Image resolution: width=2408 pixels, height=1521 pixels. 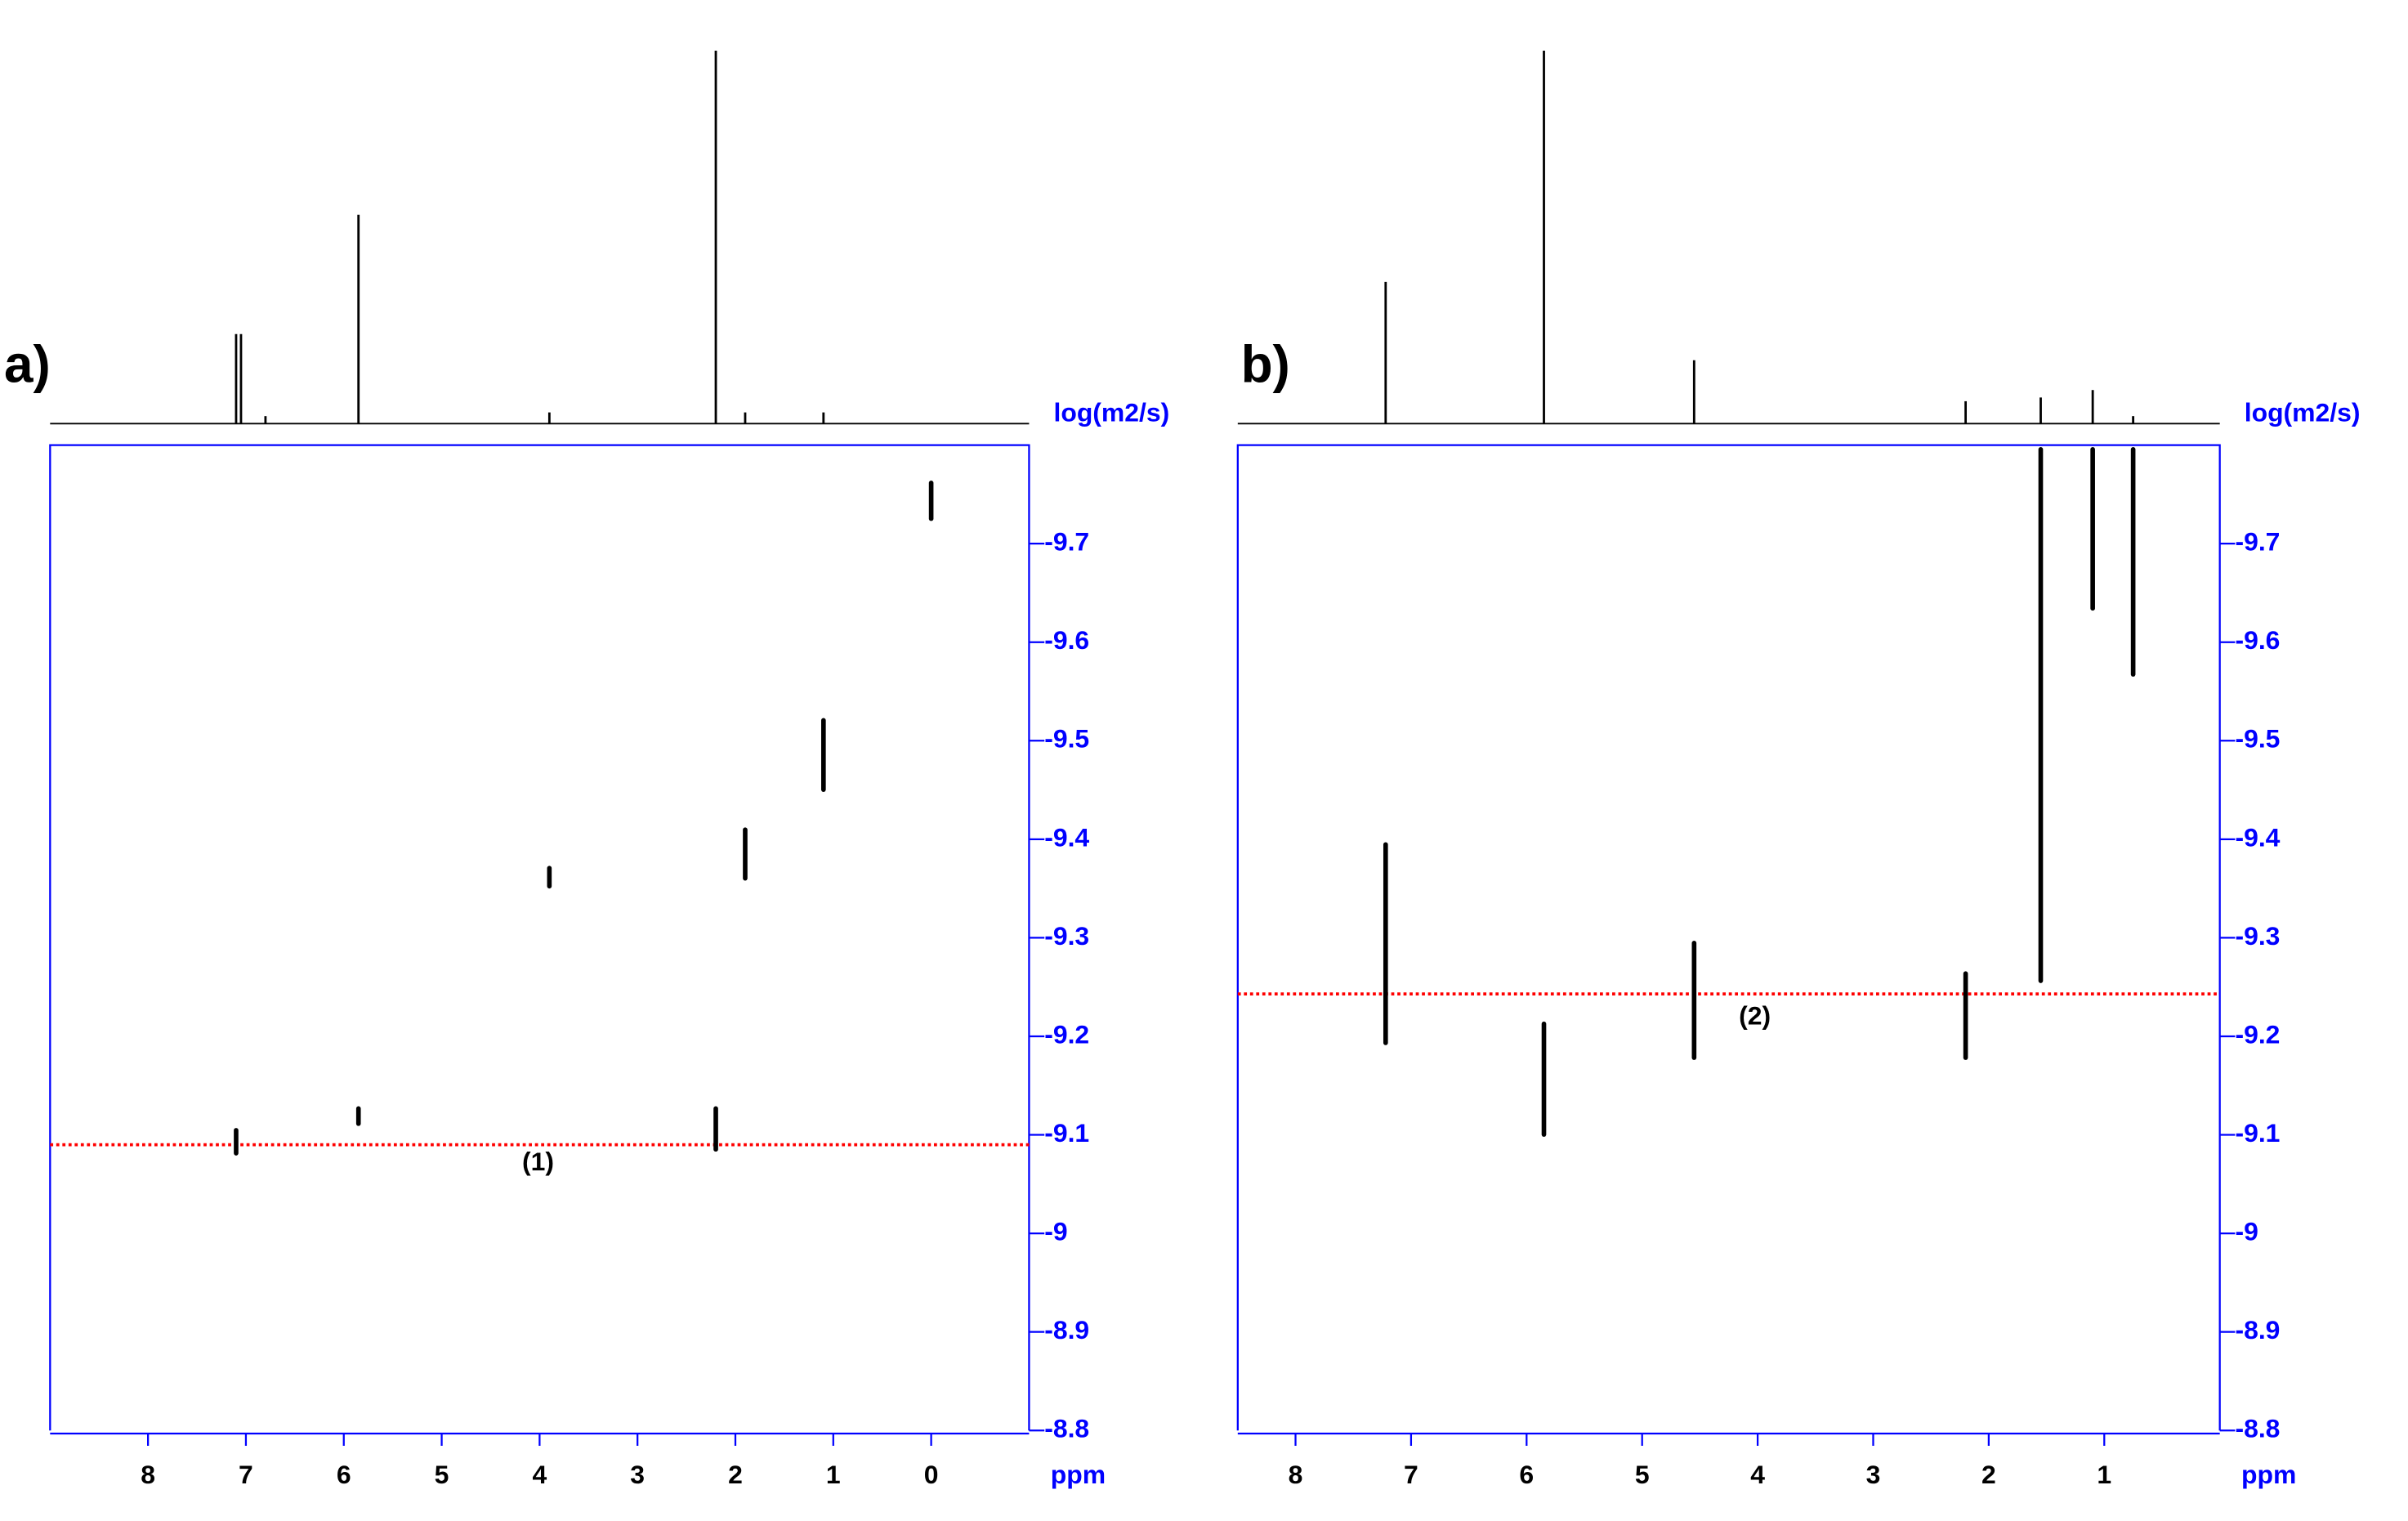 What do you see at coordinates (1265, 364) in the screenshot?
I see `panel-label: b)` at bounding box center [1265, 364].